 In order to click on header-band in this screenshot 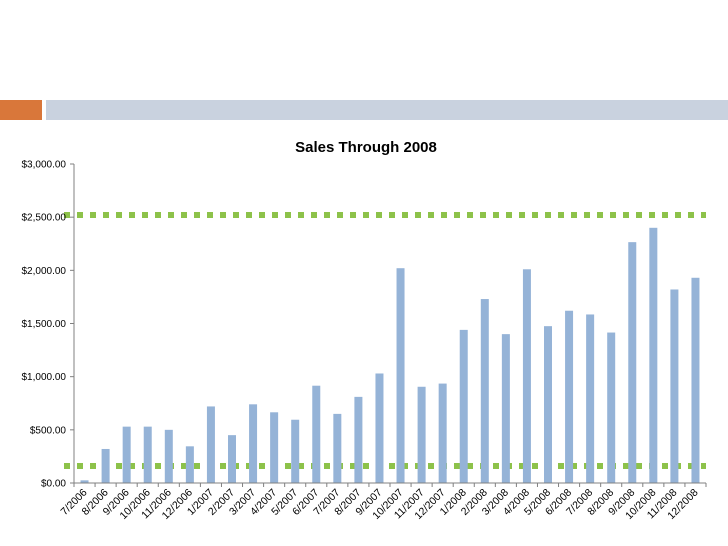, I will do `click(364, 110)`.